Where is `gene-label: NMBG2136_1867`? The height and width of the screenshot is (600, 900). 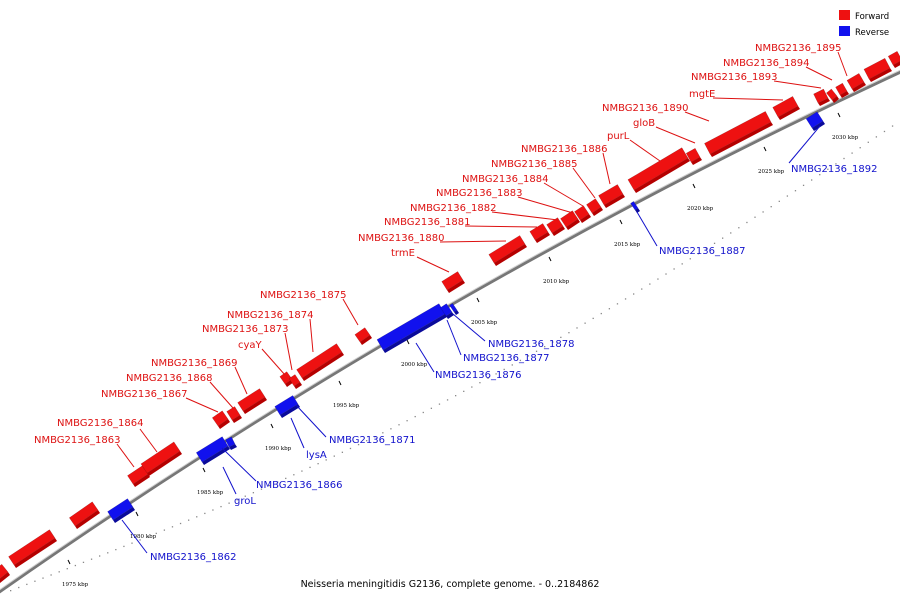 gene-label: NMBG2136_1867 is located at coordinates (144, 394).